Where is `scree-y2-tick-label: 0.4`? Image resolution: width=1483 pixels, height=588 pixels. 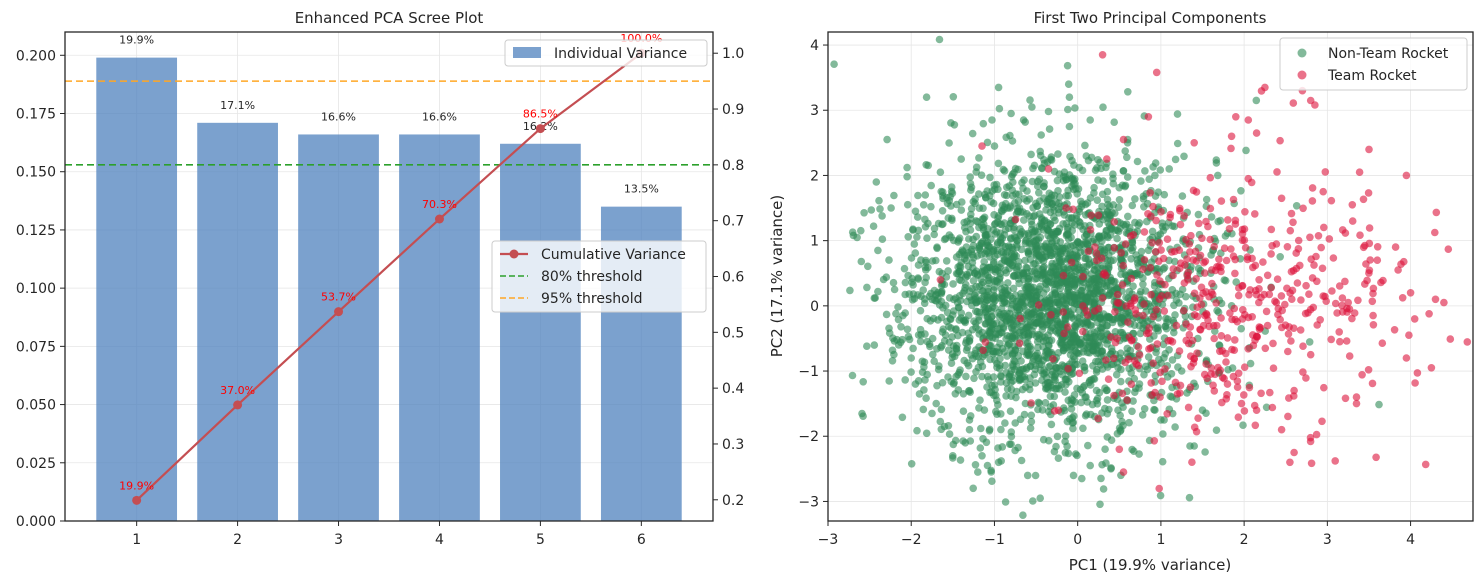 scree-y2-tick-label: 0.4 is located at coordinates (733, 389).